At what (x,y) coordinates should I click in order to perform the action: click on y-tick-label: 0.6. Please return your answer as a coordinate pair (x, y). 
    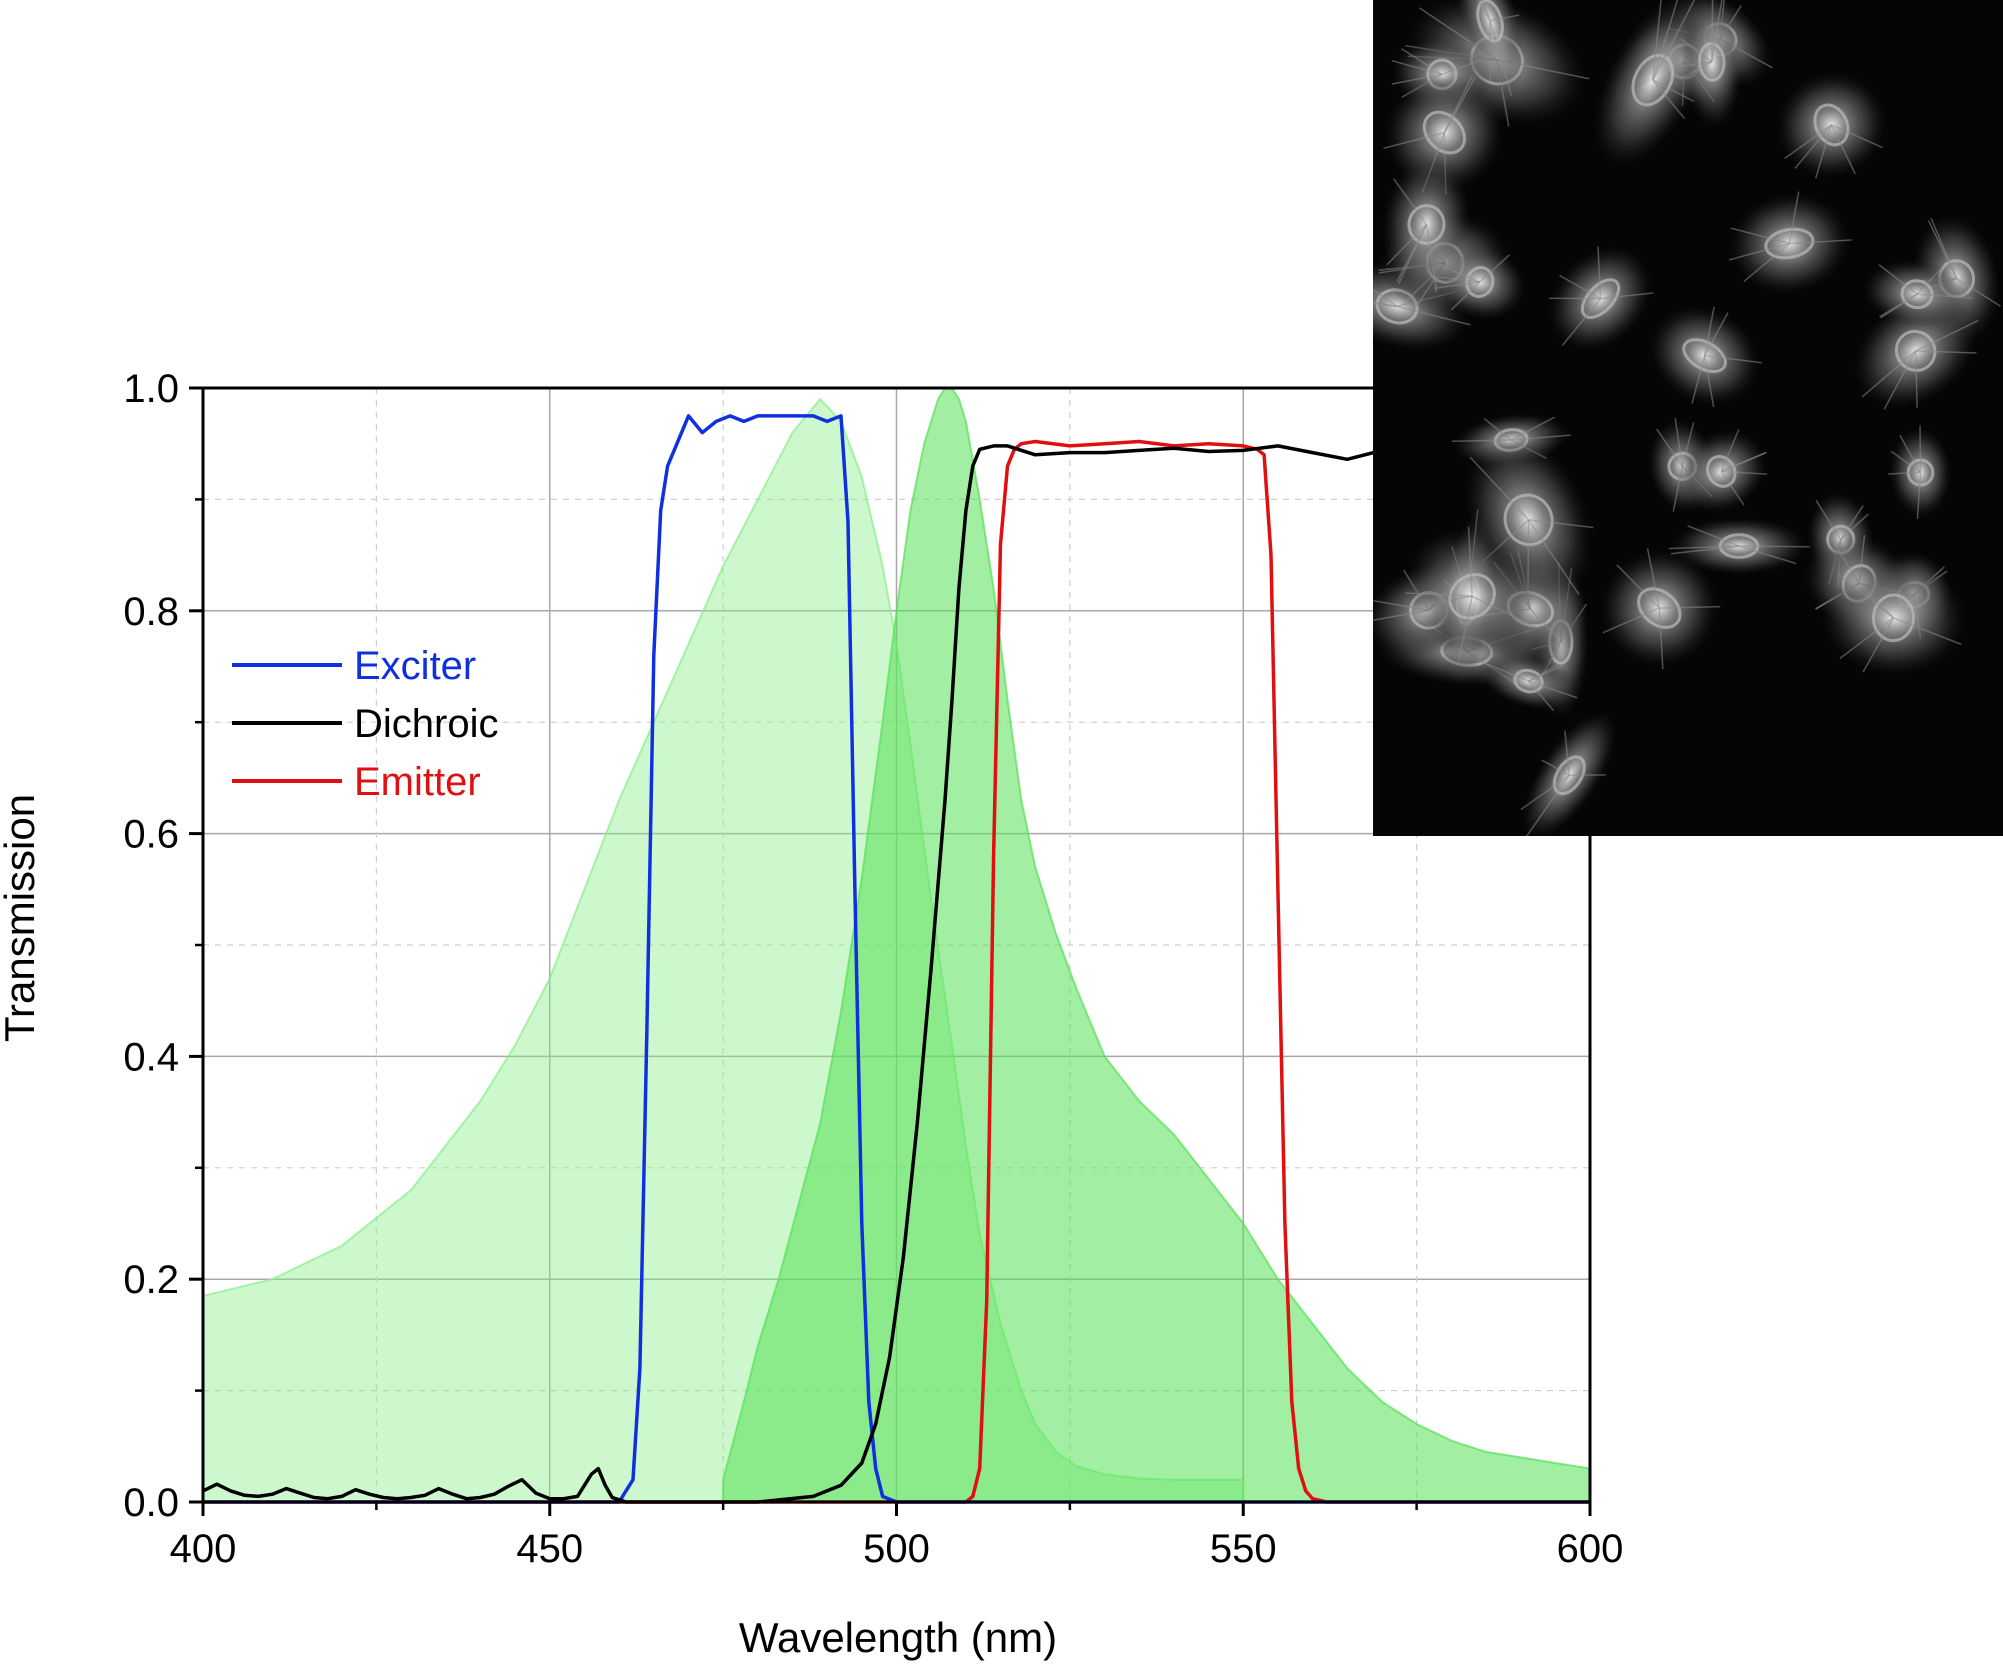
    Looking at the image, I should click on (151, 835).